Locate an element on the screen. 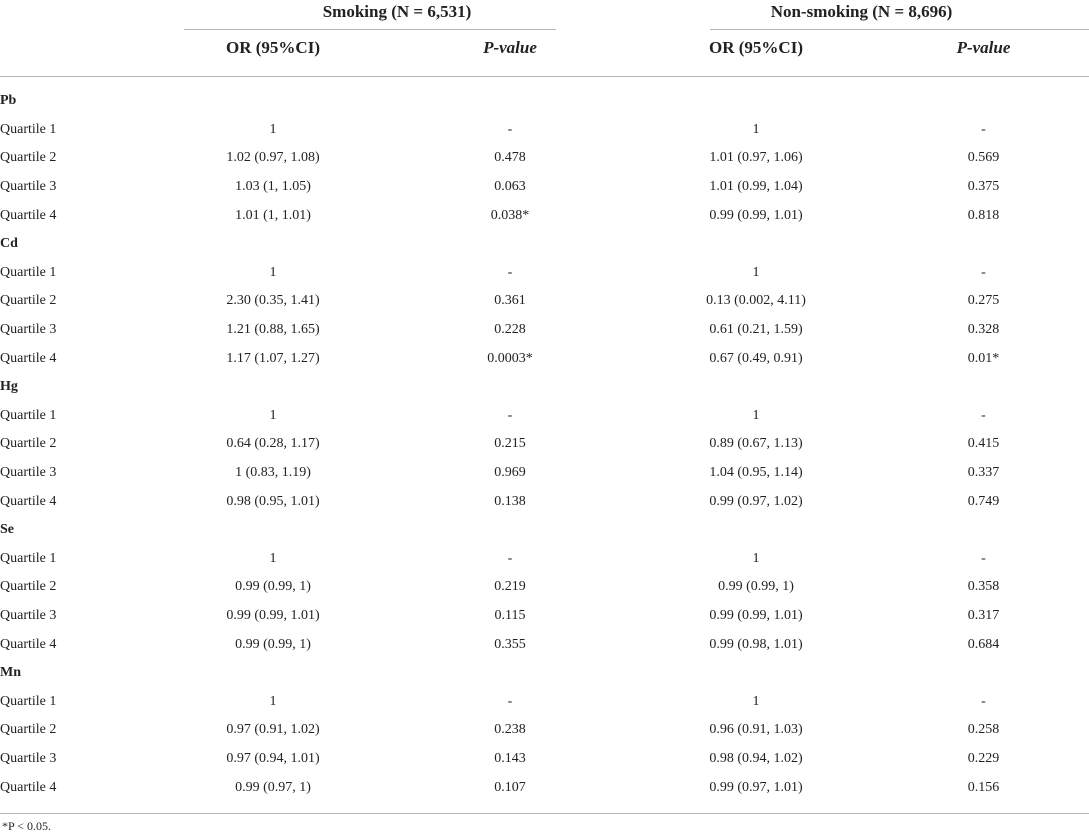 The image size is (1089, 837). header-p-nonsmoking: P-value is located at coordinates (983, 48).